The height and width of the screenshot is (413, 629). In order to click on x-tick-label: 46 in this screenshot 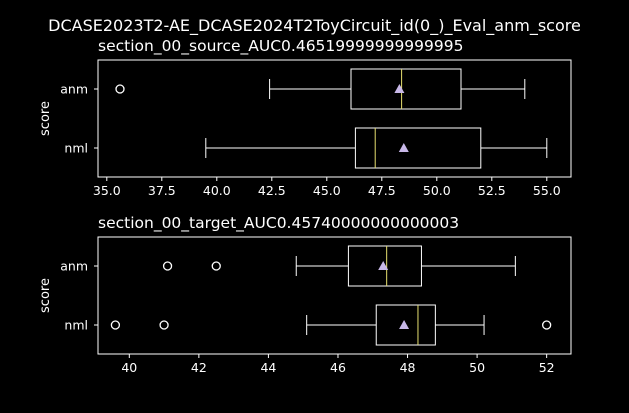, I will do `click(338, 367)`.